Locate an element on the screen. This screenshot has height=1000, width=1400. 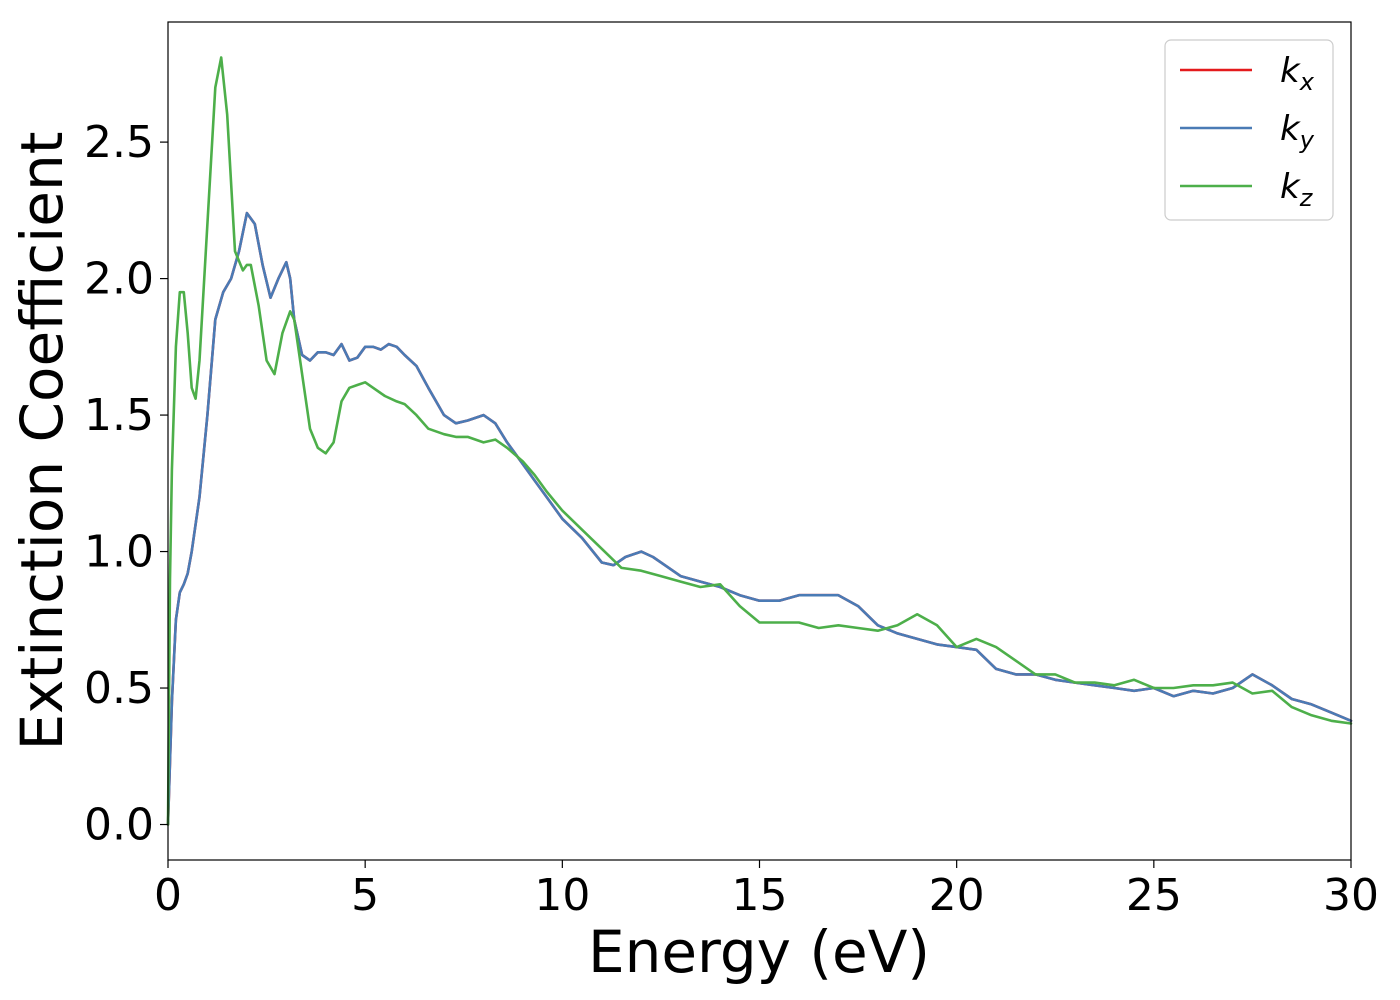
legend: kx ky kz is located at coordinates (1249, 130).